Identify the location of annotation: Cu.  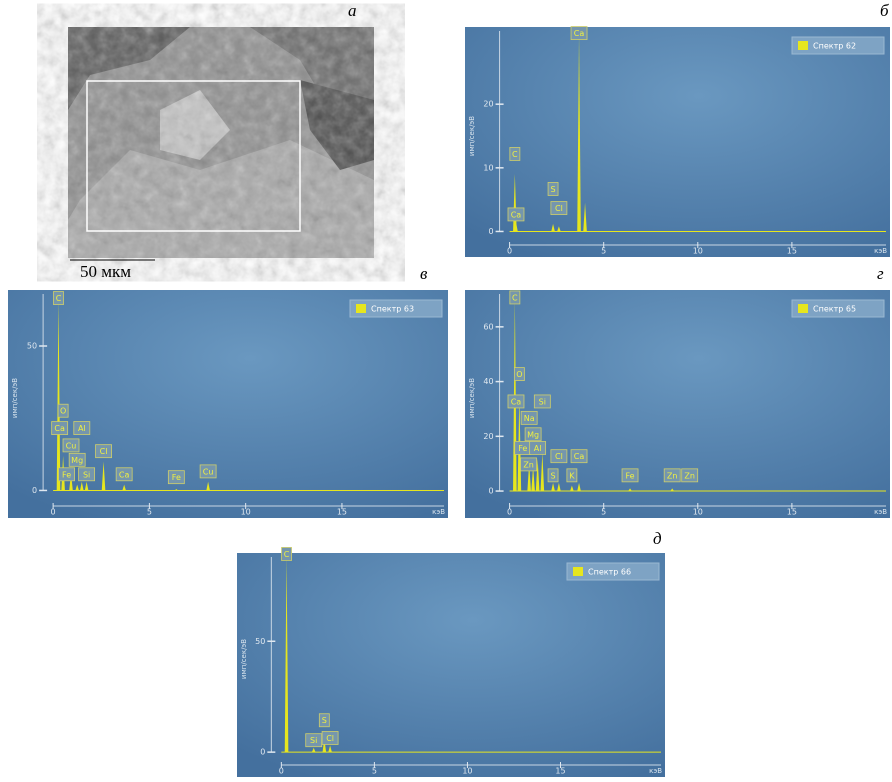
(208, 471).